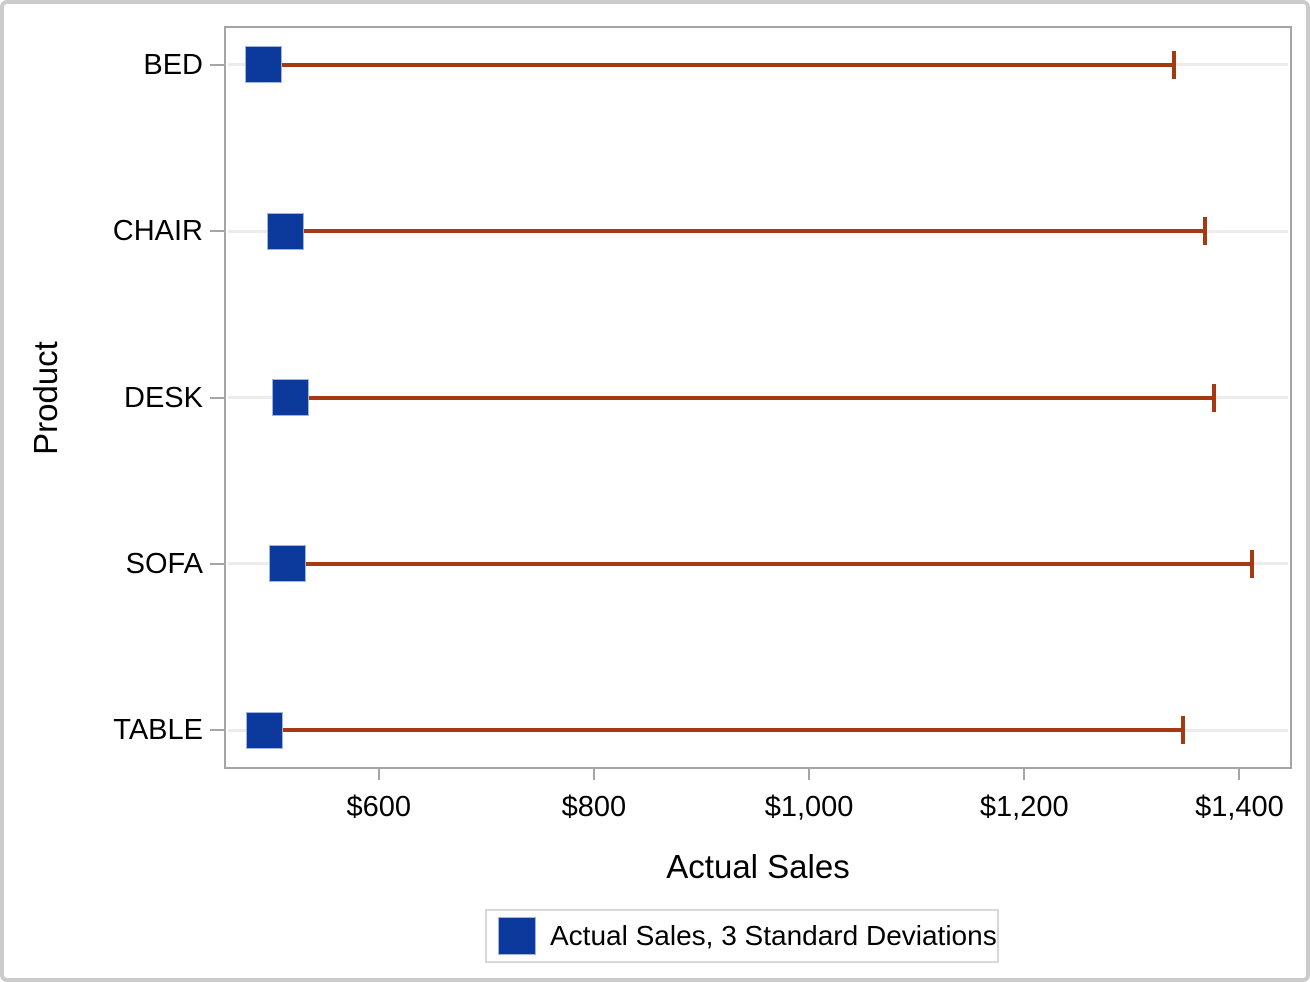  What do you see at coordinates (809, 807) in the screenshot?
I see `x-axis-tick-label-1000: $1,000` at bounding box center [809, 807].